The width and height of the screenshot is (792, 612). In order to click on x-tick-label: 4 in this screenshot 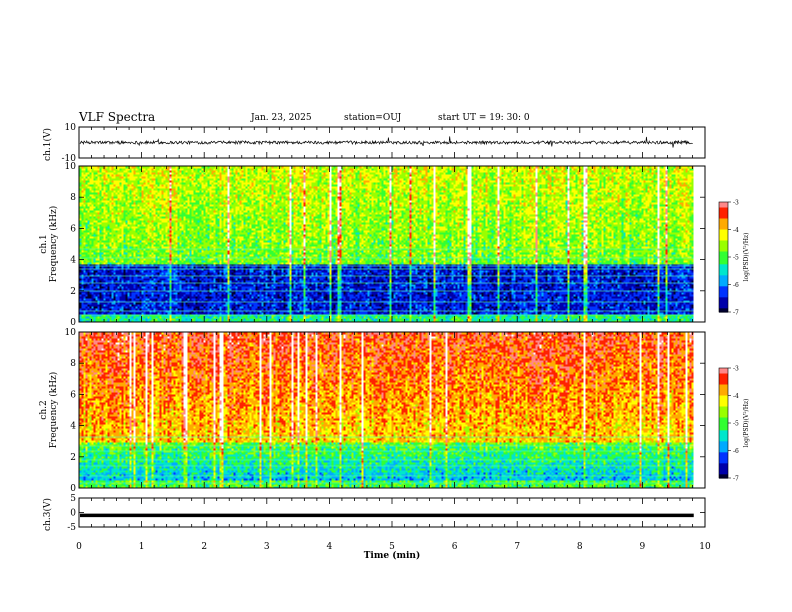, I will do `click(330, 547)`.